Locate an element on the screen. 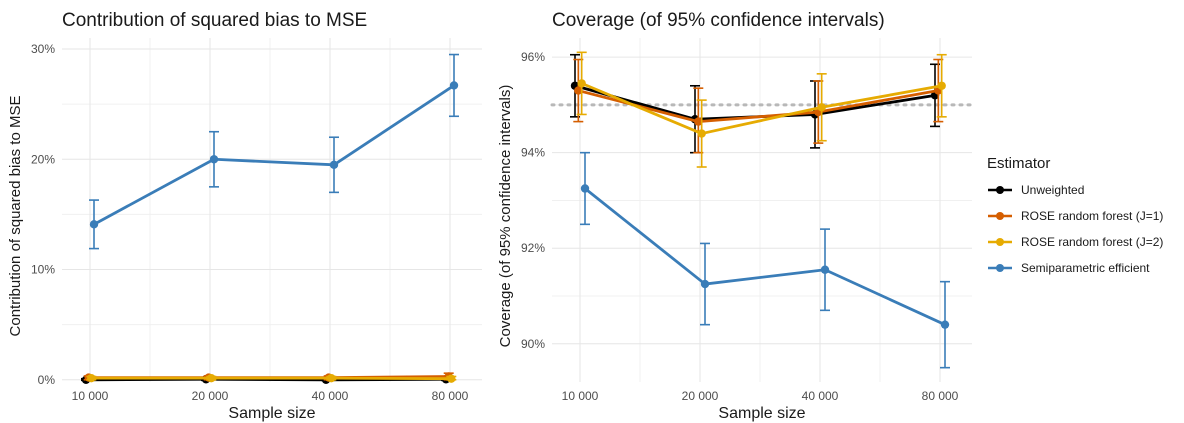 The height and width of the screenshot is (423, 1184). right-y-tick-label: 96% is located at coordinates (533, 57).